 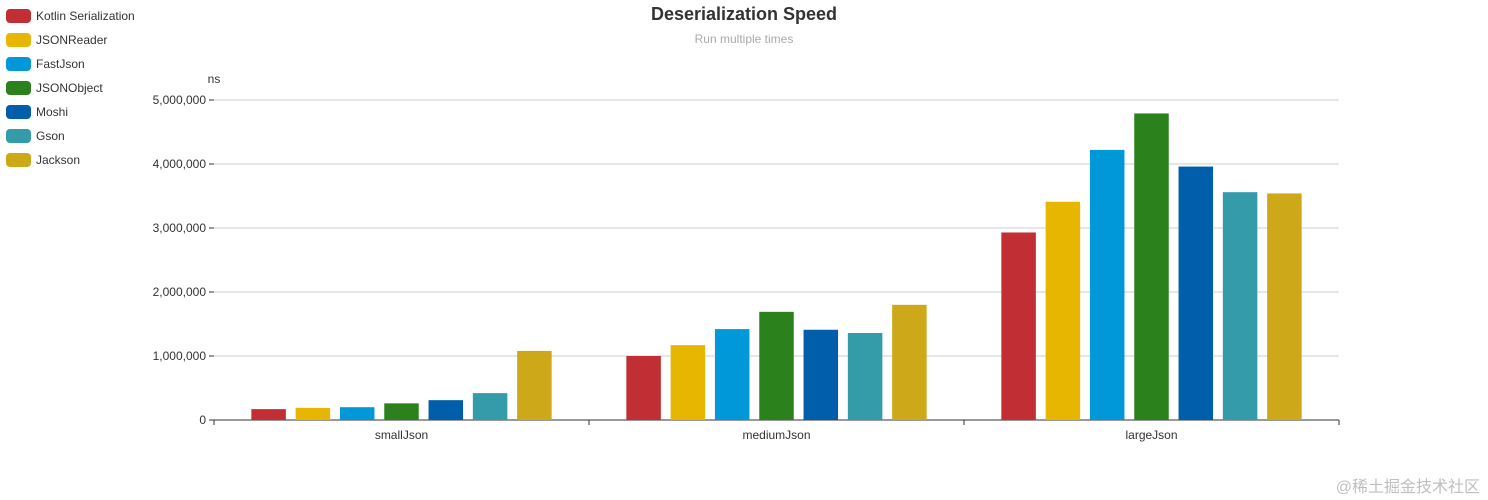 I want to click on y-axis-label: ns, so click(x=214, y=79).